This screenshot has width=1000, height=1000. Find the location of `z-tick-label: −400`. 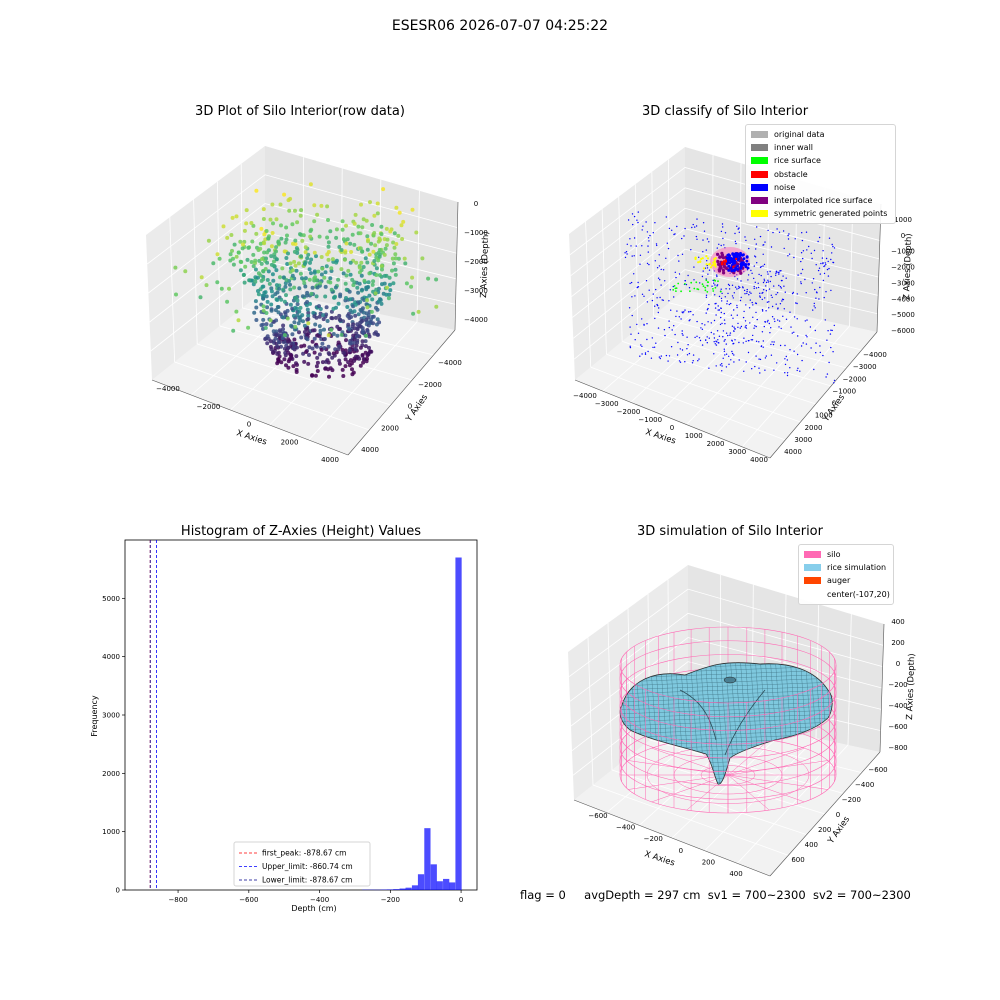

z-tick-label: −400 is located at coordinates (897, 706).